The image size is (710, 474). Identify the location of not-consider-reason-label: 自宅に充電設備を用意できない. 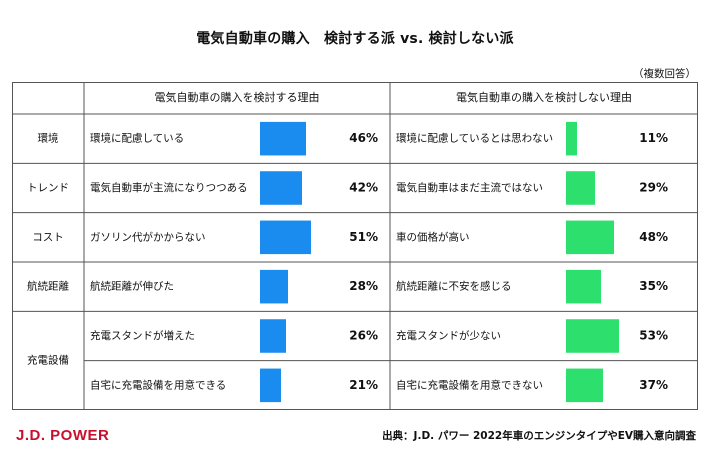
(469, 384).